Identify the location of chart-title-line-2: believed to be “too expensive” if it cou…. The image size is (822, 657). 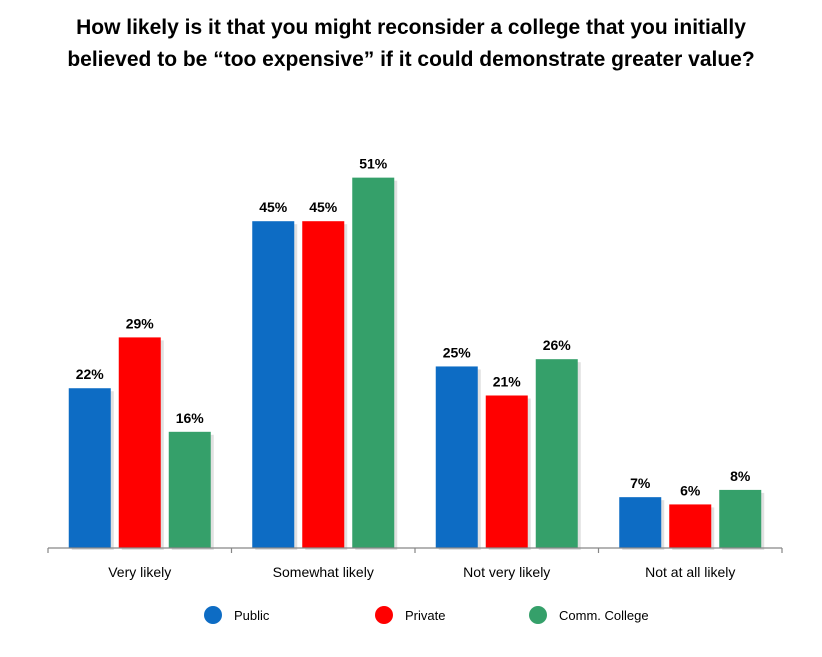
(411, 59).